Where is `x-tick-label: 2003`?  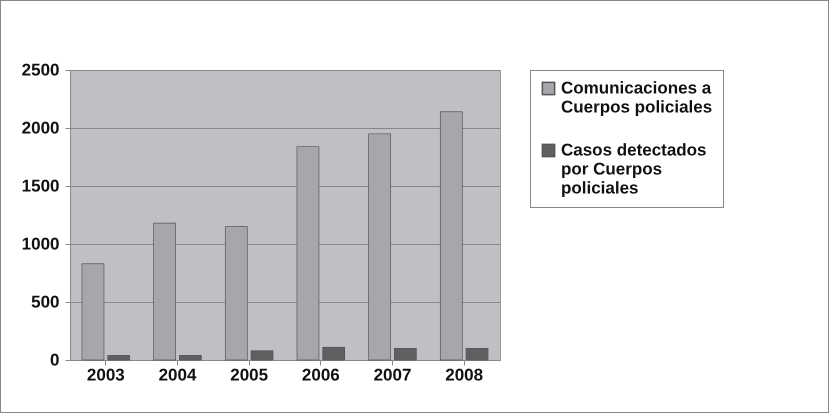 x-tick-label: 2003 is located at coordinates (105, 375).